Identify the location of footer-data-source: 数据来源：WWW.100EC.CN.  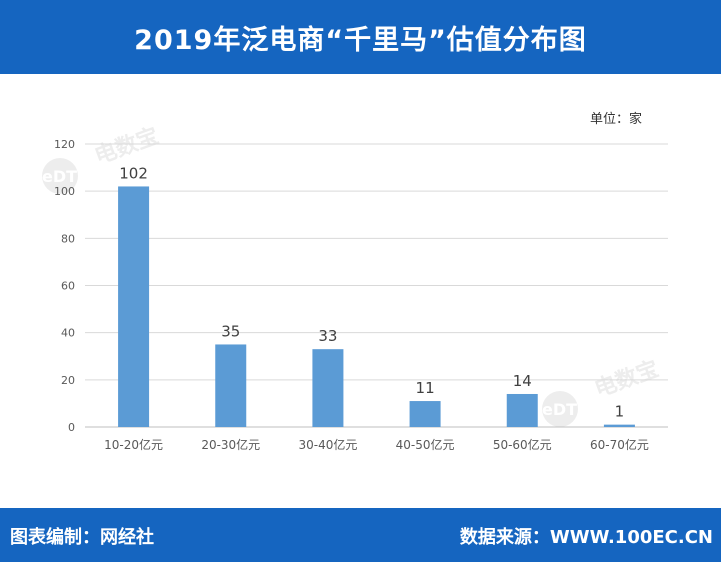
(586, 537).